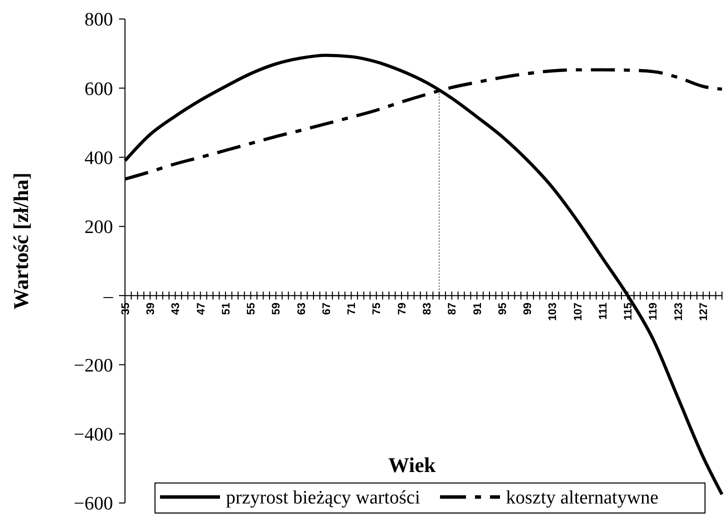 This screenshot has height=514, width=724. What do you see at coordinates (678, 311) in the screenshot?
I see `x-tick-label: 123` at bounding box center [678, 311].